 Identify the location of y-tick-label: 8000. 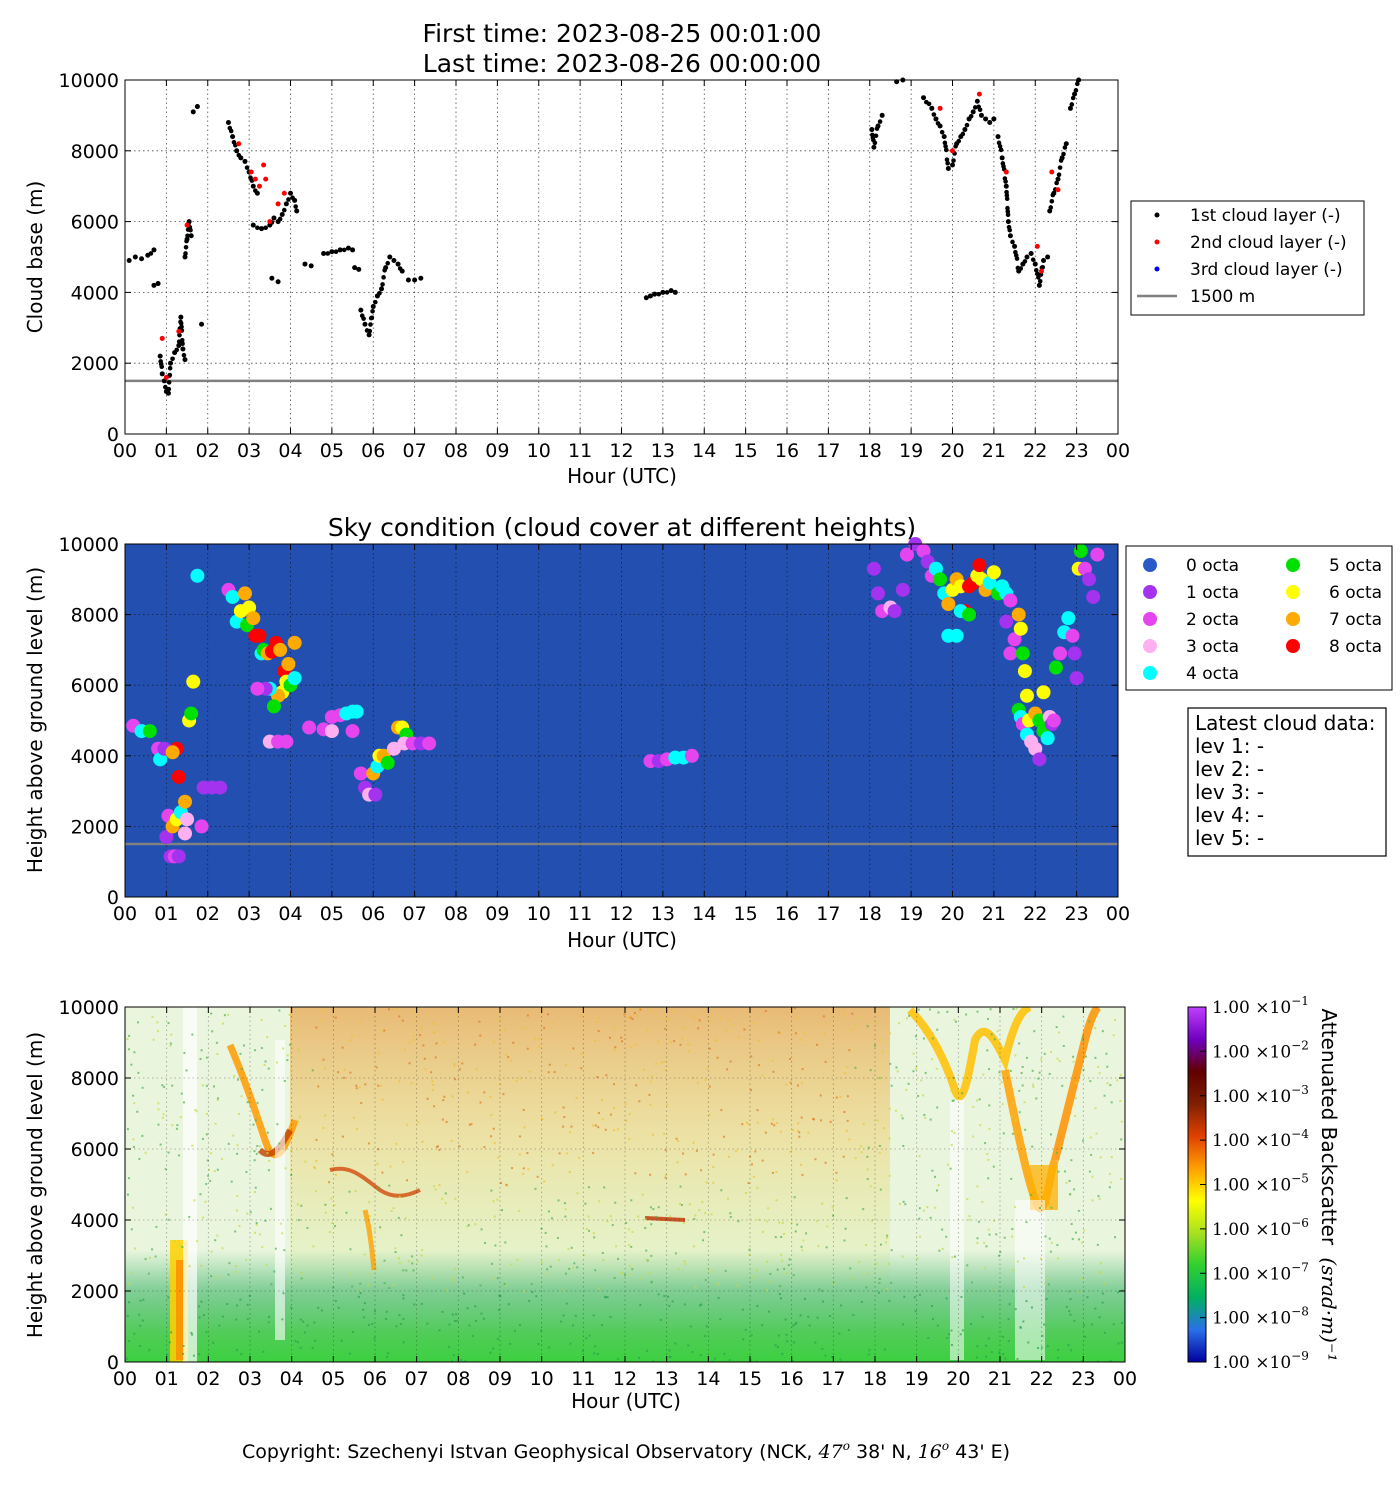
(95, 152).